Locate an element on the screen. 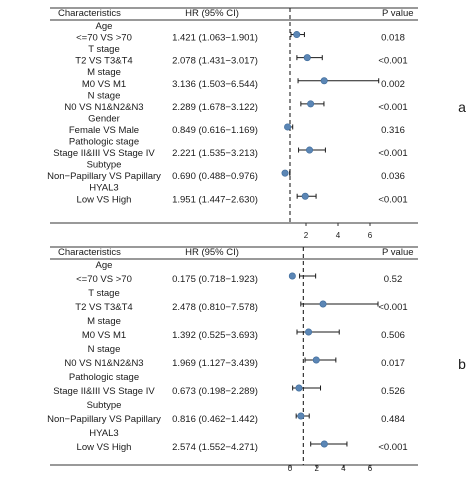 This screenshot has width=474, height=479. x-tick-label: 0 is located at coordinates (290, 468).